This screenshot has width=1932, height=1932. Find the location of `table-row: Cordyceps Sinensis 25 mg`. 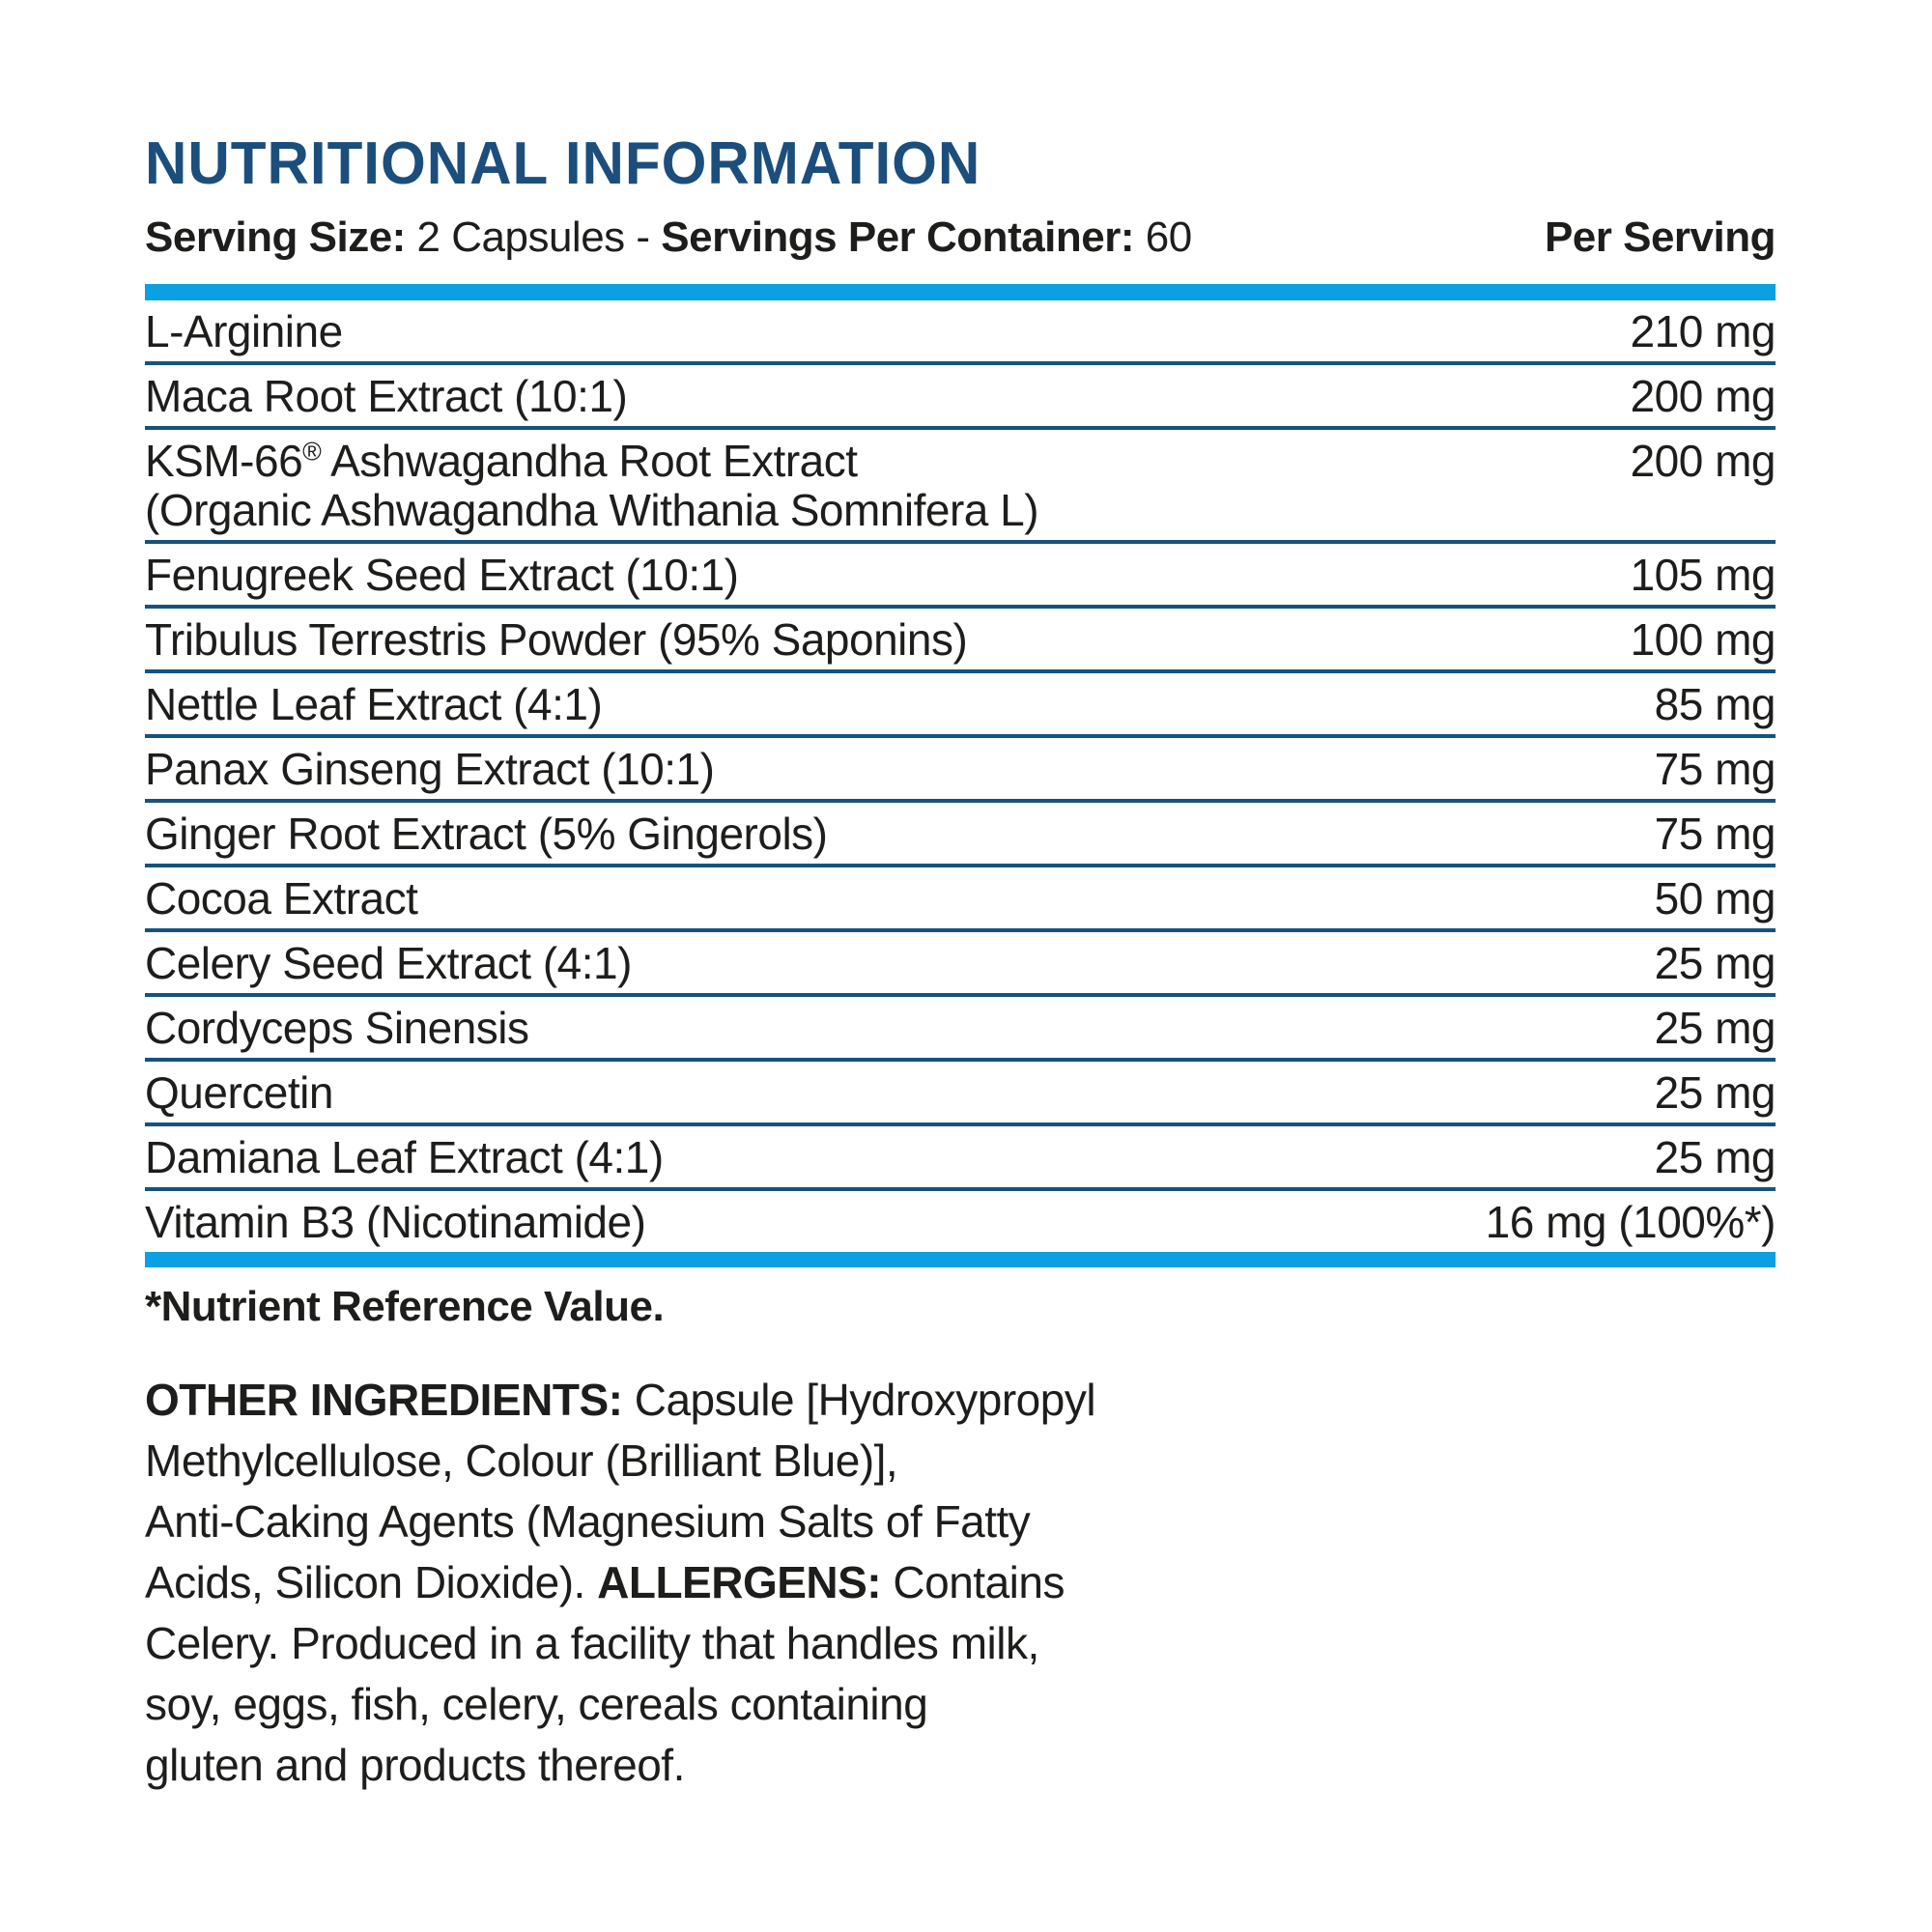

table-row: Cordyceps Sinensis 25 mg is located at coordinates (960, 1029).